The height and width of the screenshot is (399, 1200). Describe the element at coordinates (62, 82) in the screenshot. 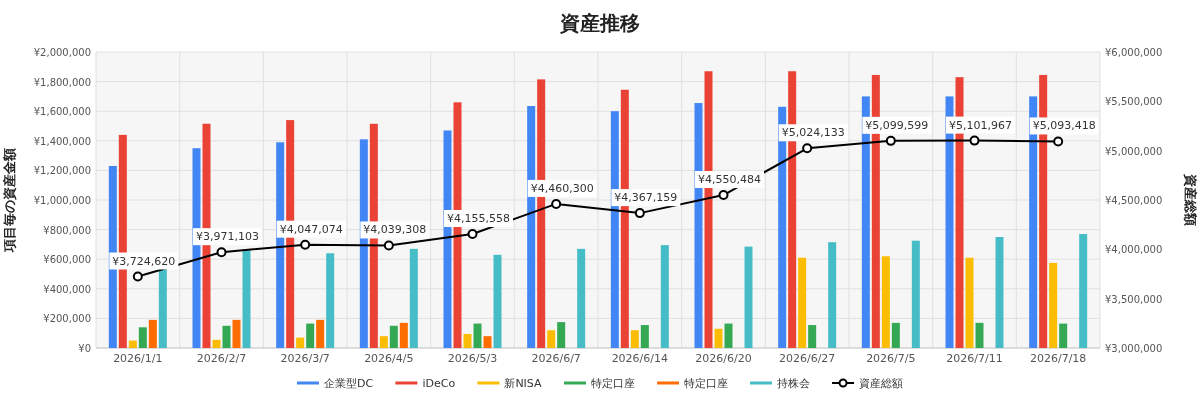

I see `y-tick-label: ¥1,800,000` at that location.